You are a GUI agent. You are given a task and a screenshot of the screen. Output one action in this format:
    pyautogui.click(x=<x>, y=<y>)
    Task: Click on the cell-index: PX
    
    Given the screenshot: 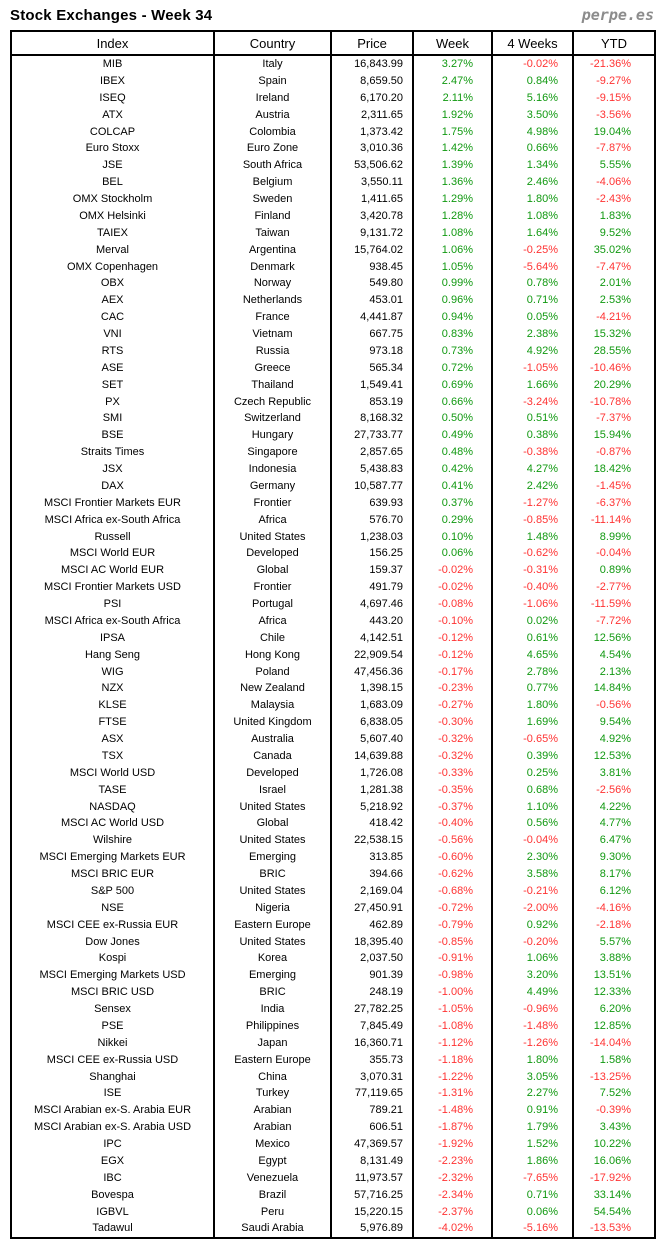 What is the action you would take?
    pyautogui.click(x=112, y=402)
    